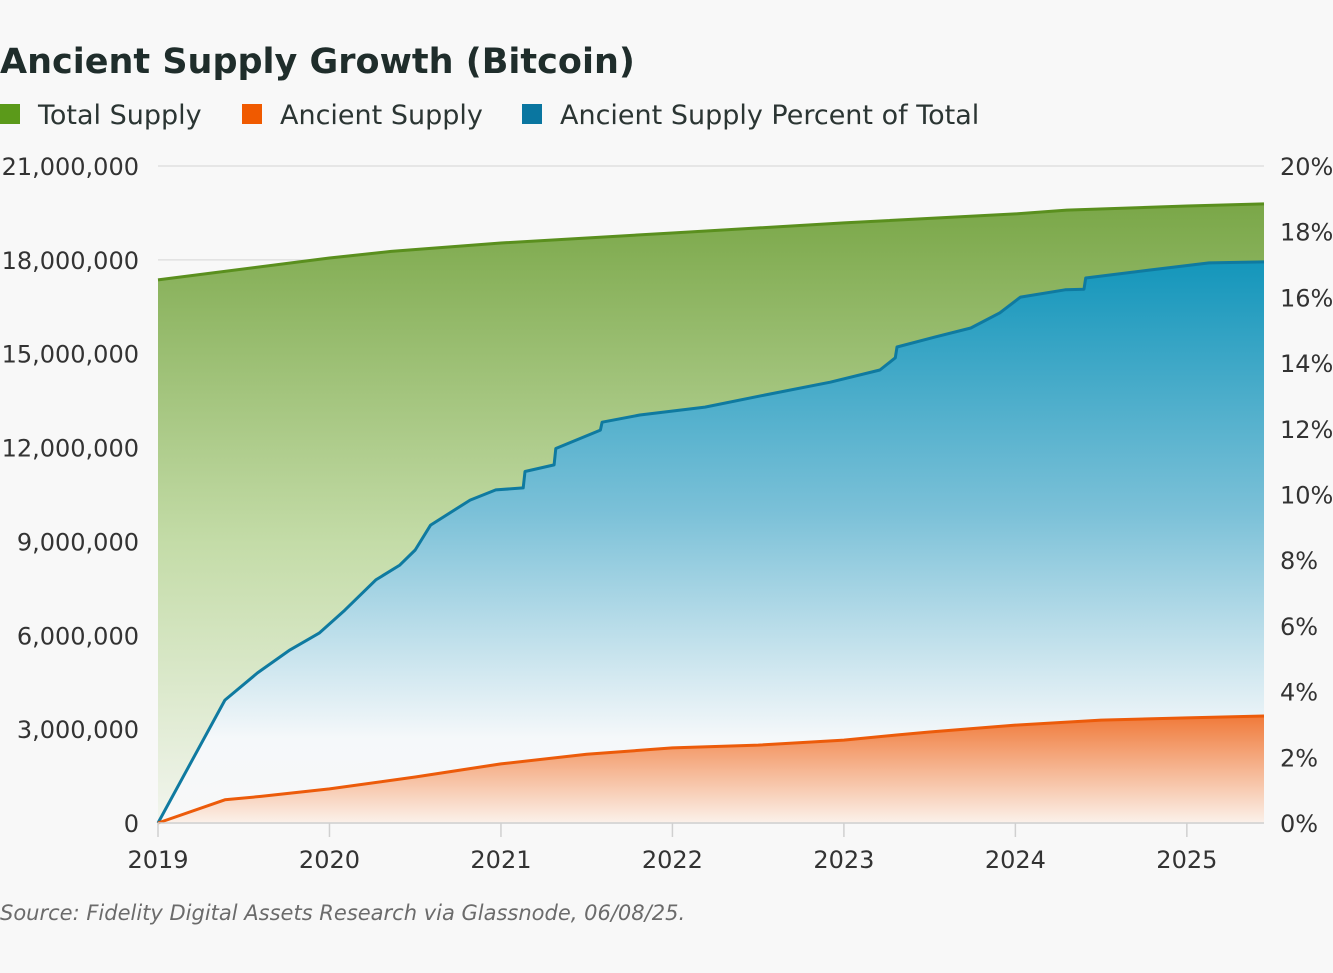 The image size is (1333, 973). Describe the element at coordinates (78, 730) in the screenshot. I see `left-axis-tick-label: 3,000,000` at that location.